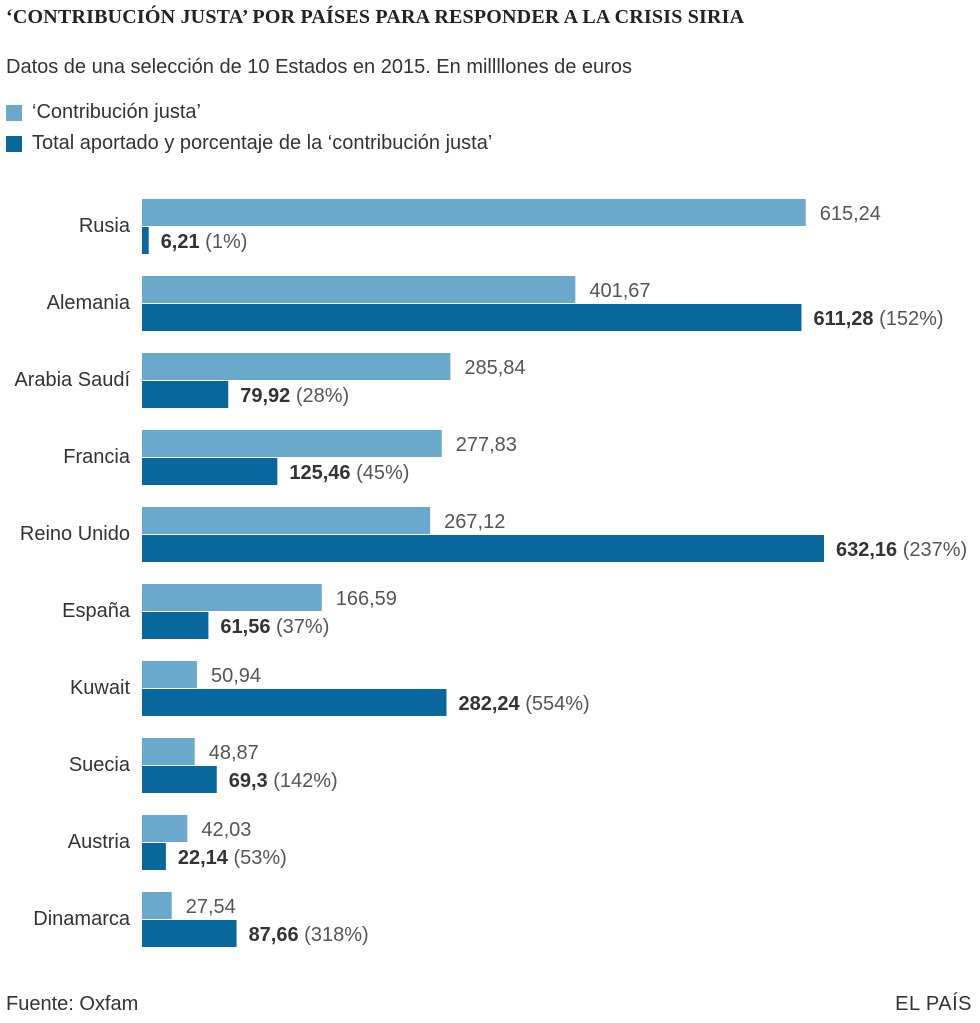 The width and height of the screenshot is (980, 1023). I want to click on percent-of-fair: (1%), so click(226, 242).